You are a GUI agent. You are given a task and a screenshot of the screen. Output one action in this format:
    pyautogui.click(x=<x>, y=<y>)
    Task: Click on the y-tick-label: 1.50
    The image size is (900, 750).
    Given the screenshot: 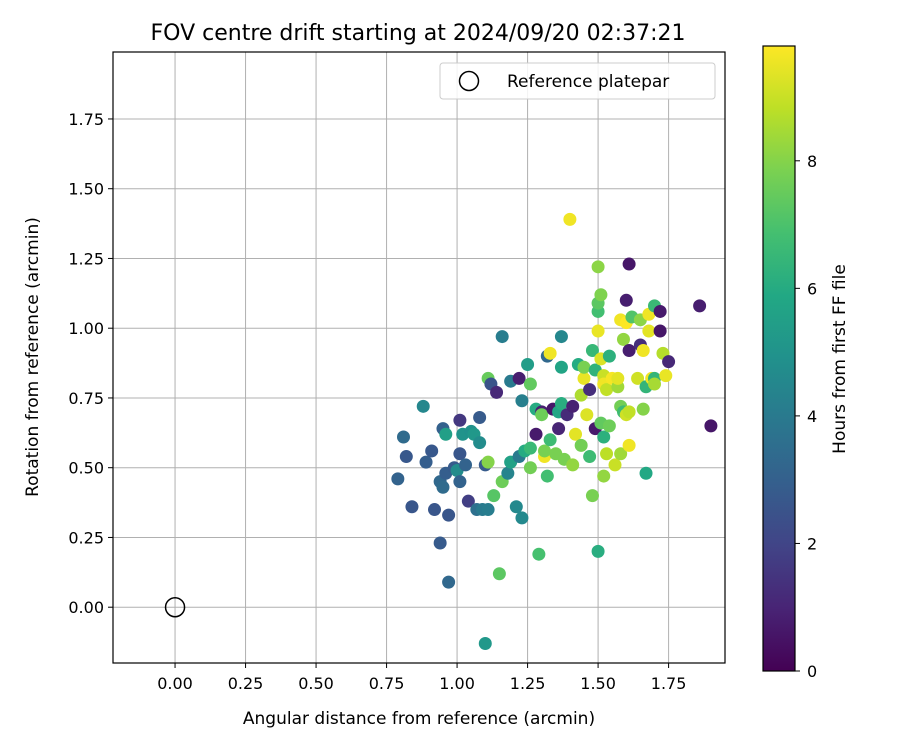 What is the action you would take?
    pyautogui.click(x=86, y=189)
    